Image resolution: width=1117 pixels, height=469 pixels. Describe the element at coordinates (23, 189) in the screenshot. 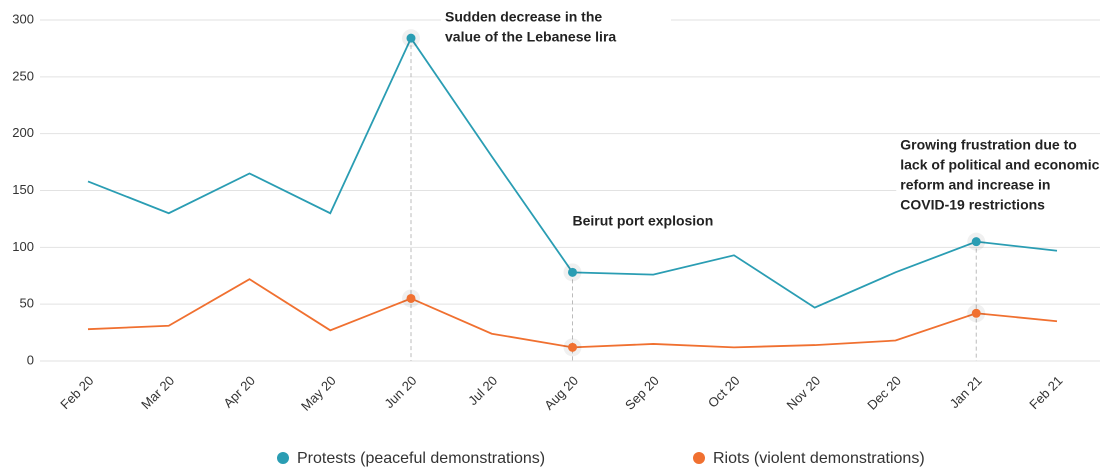

I see `y-tick-label: 150` at that location.